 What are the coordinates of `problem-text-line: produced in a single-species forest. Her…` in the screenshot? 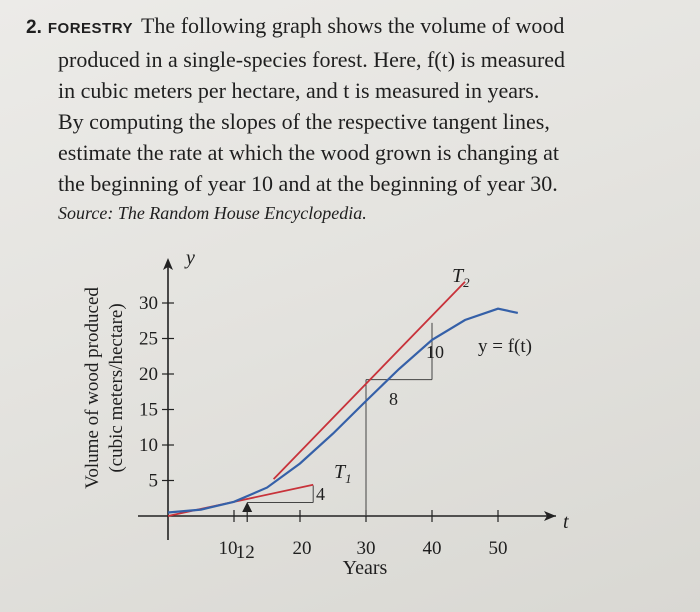 It's located at (312, 59).